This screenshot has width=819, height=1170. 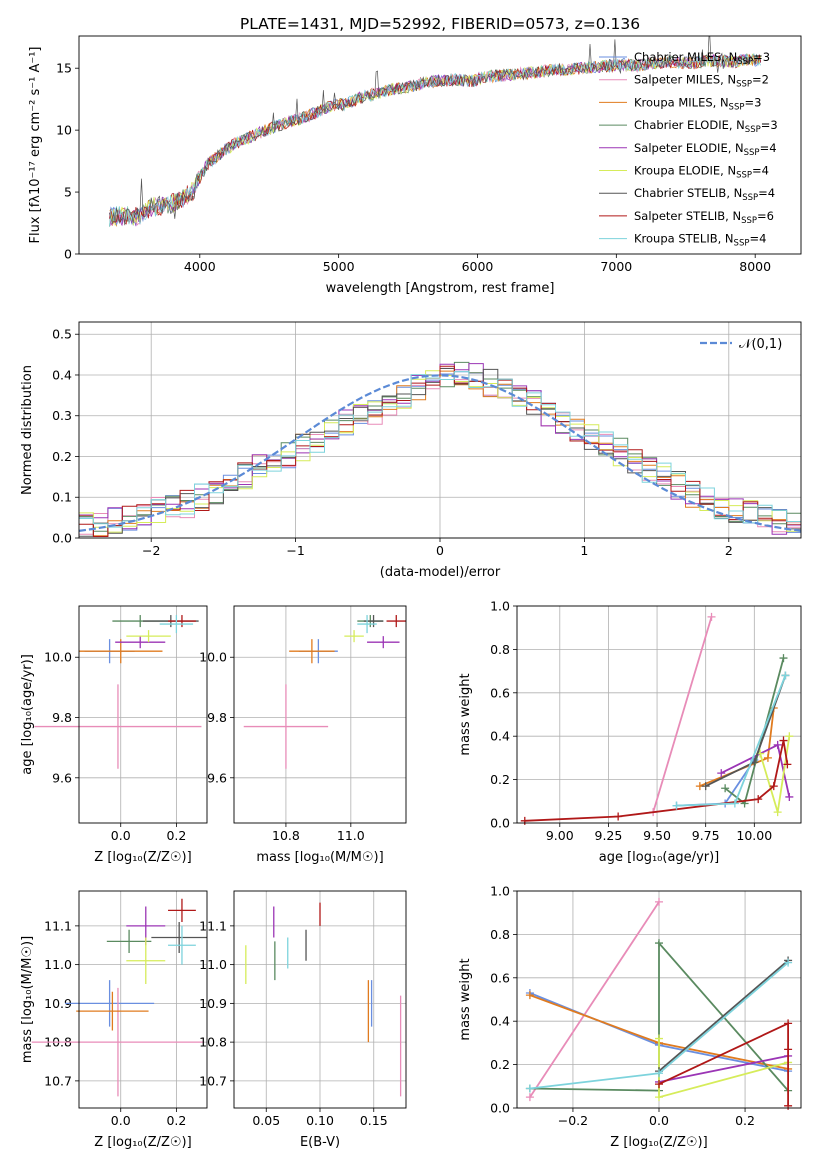 I want to click on y-tick-label: 9.6, so click(x=62, y=777).